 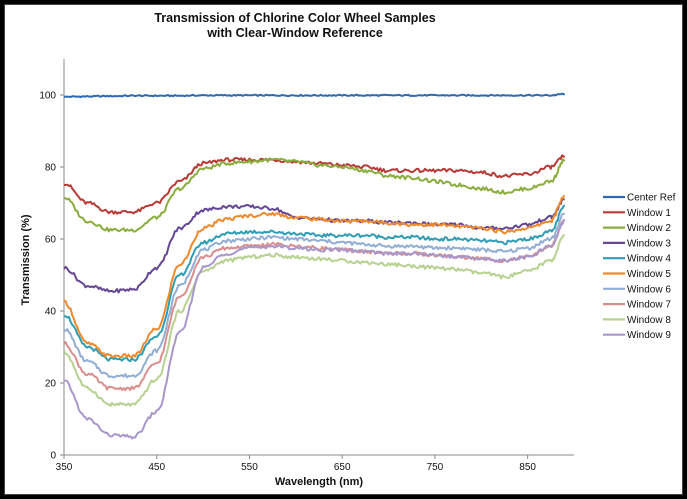 I want to click on y-axis-title: Transmission (%), so click(x=26, y=259).